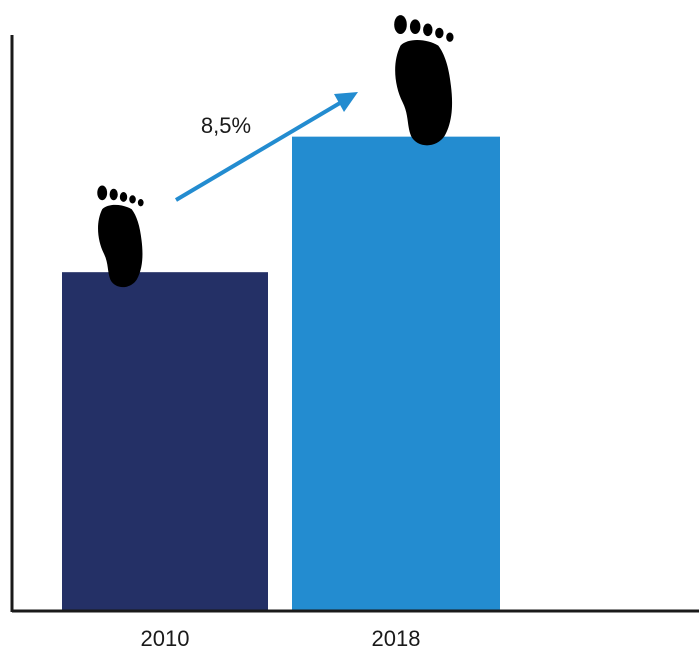 Image resolution: width=699 pixels, height=650 pixels. What do you see at coordinates (165, 638) in the screenshot?
I see `x-tick-label: 2010` at bounding box center [165, 638].